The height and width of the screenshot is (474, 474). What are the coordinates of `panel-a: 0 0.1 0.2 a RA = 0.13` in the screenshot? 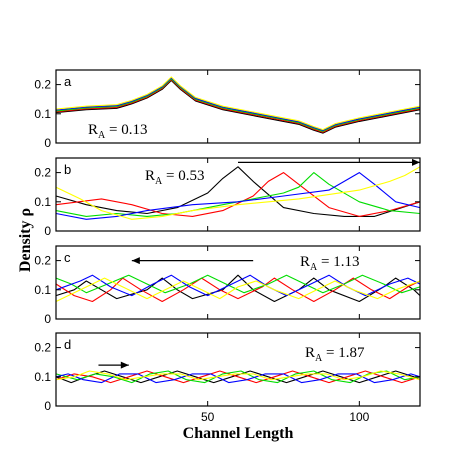 It's located at (227, 109).